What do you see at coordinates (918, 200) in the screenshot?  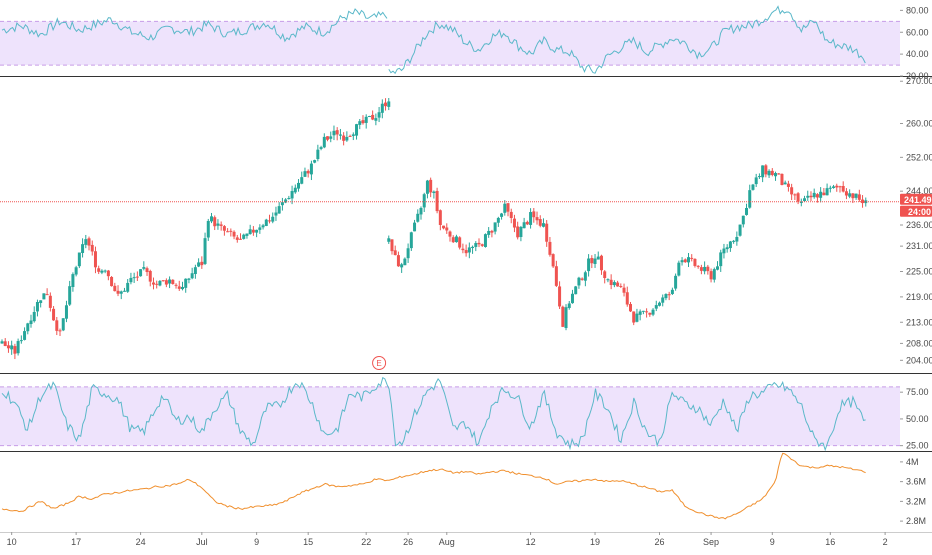 I see `last-price-label: 241.49` at bounding box center [918, 200].